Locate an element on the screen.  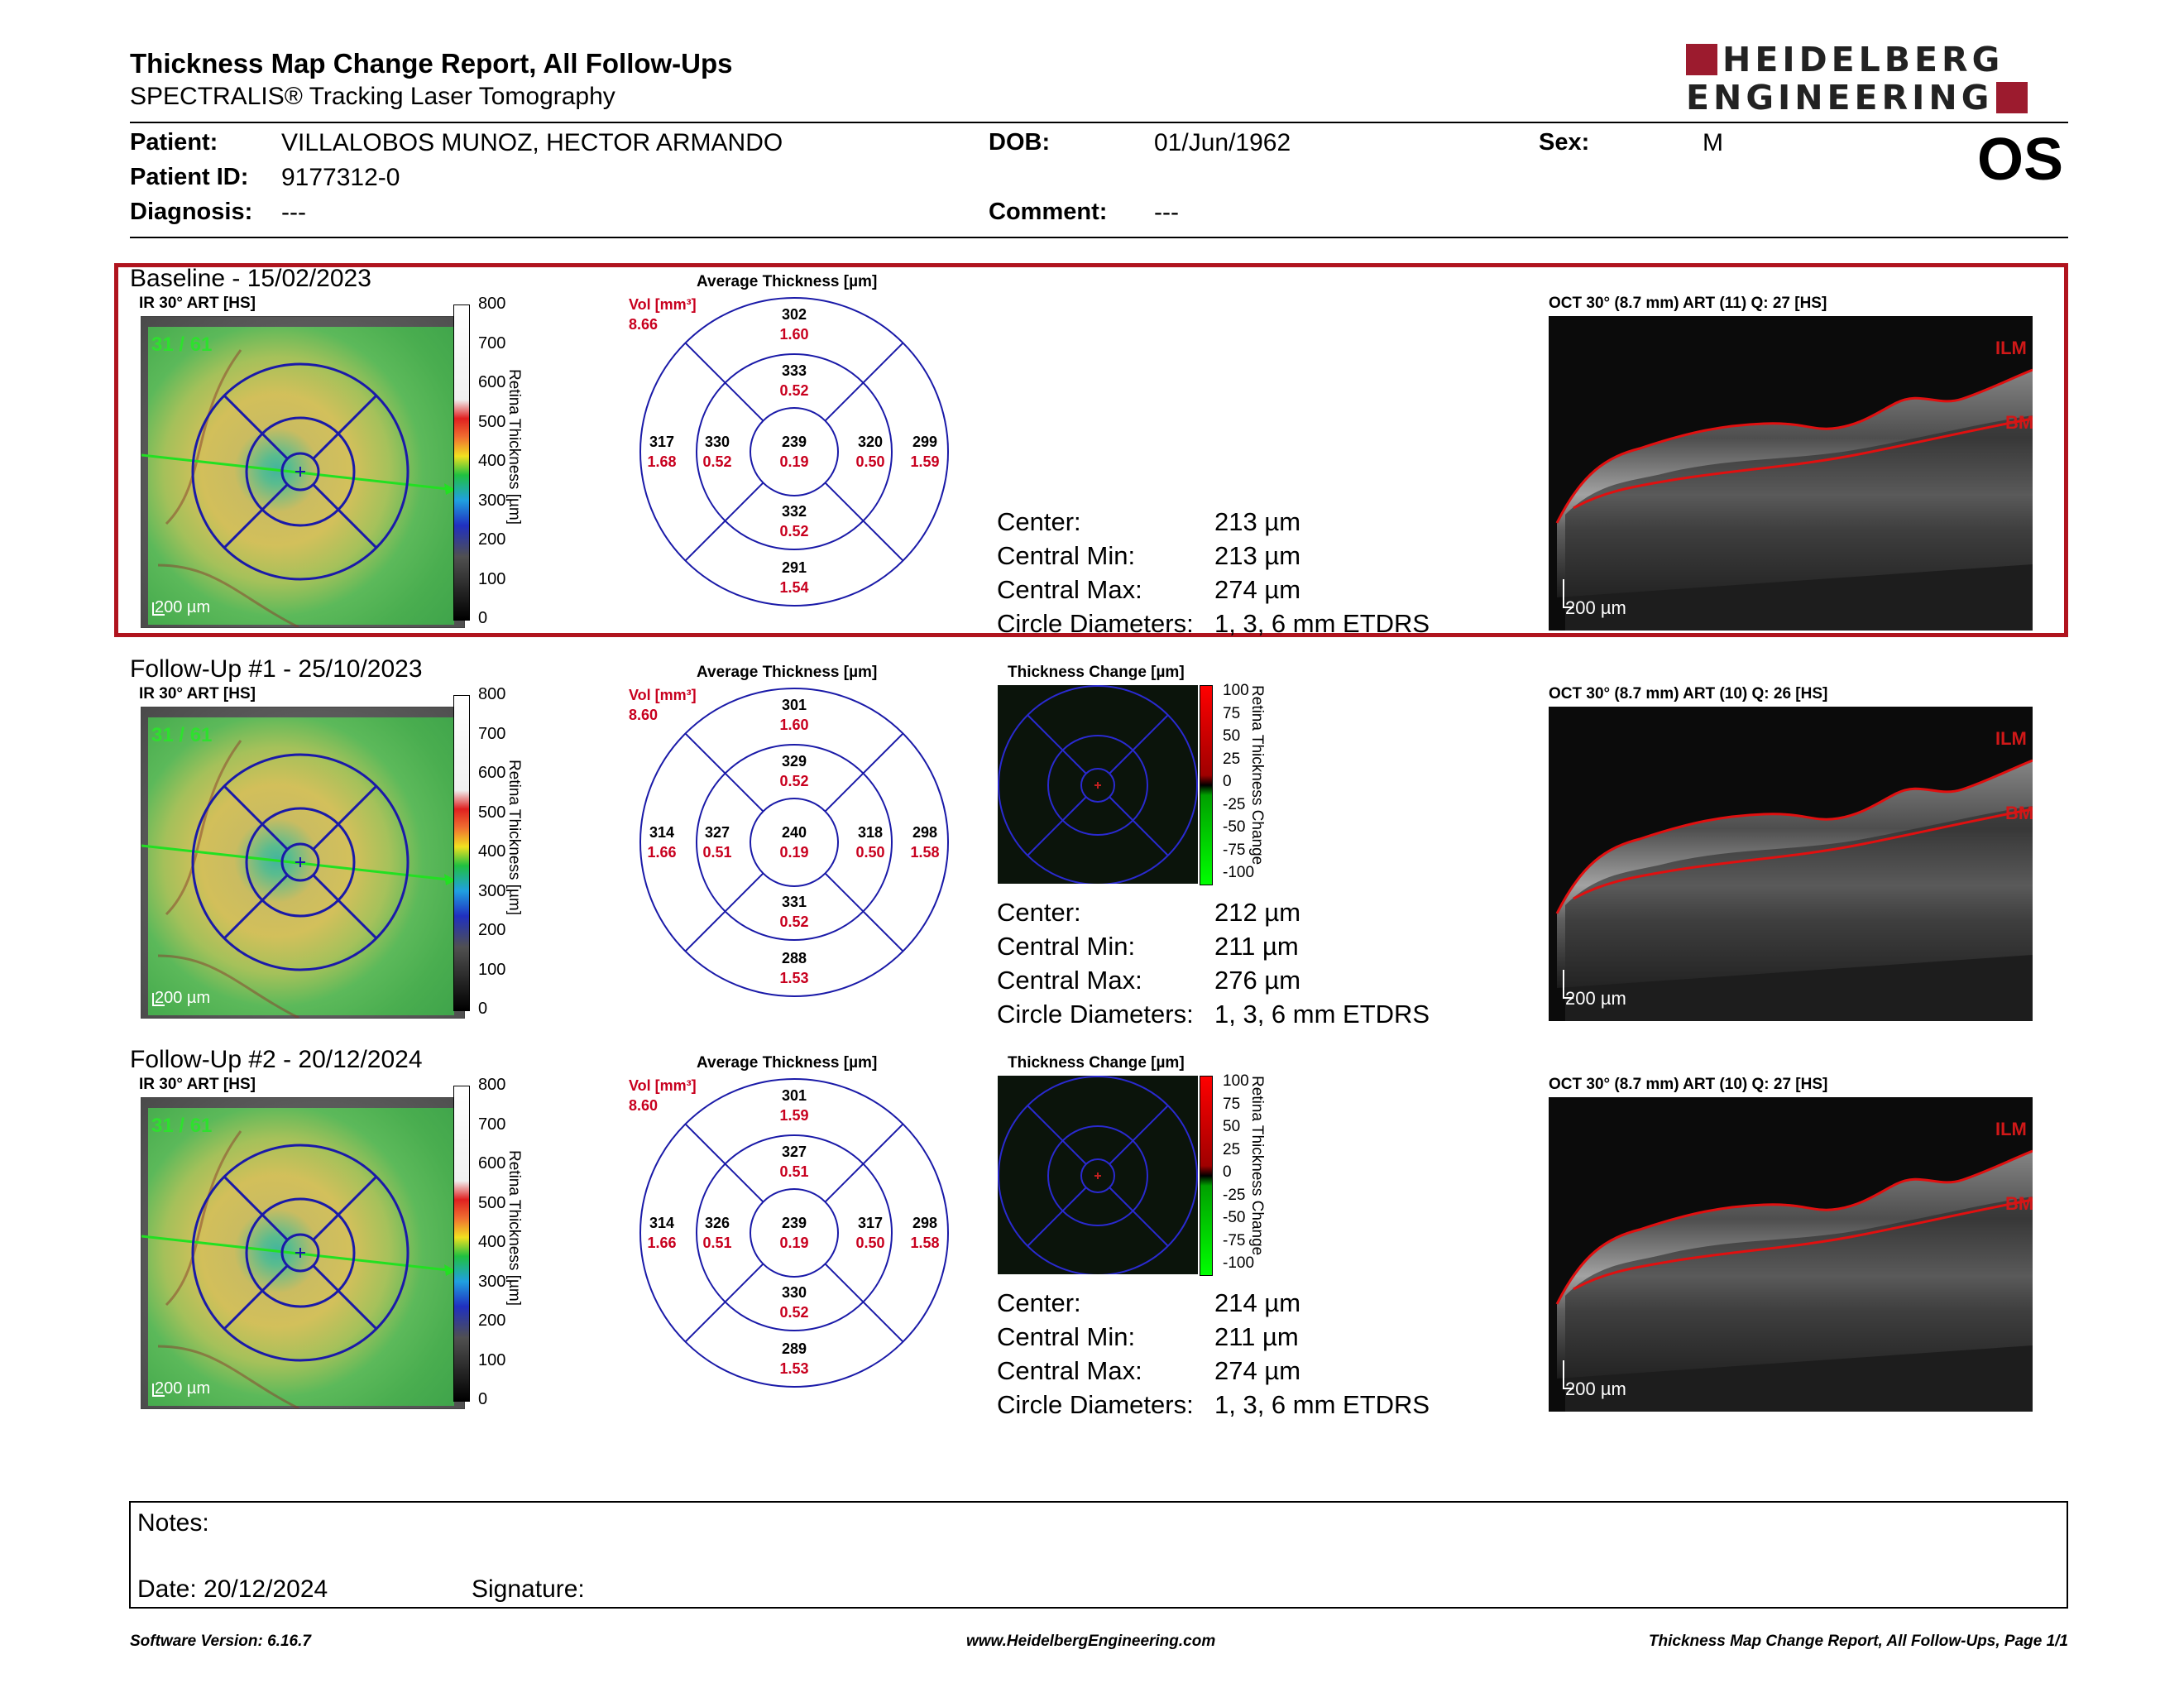
stat-central-max: 276 µm is located at coordinates (1257, 980).